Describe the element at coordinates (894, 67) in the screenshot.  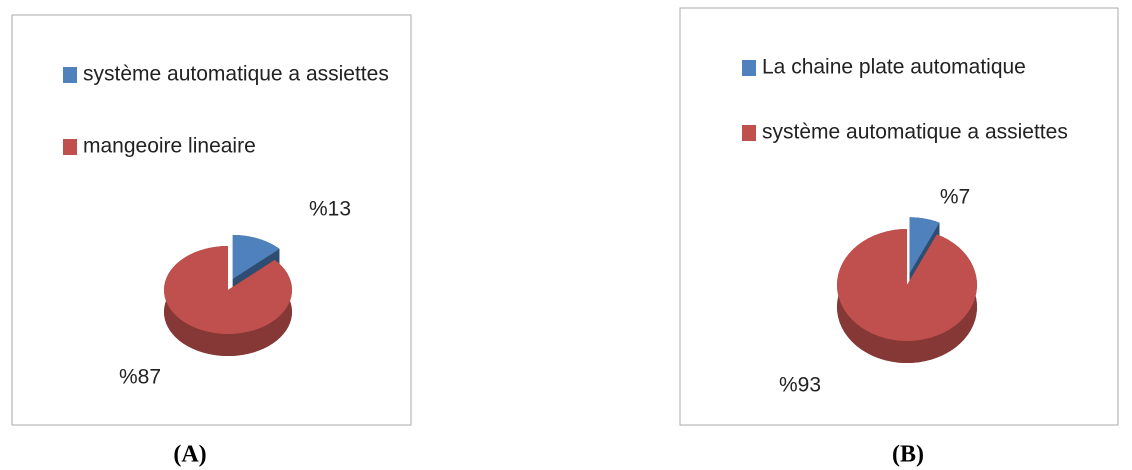
I see `legend-label: La chaine plate automatique` at that location.